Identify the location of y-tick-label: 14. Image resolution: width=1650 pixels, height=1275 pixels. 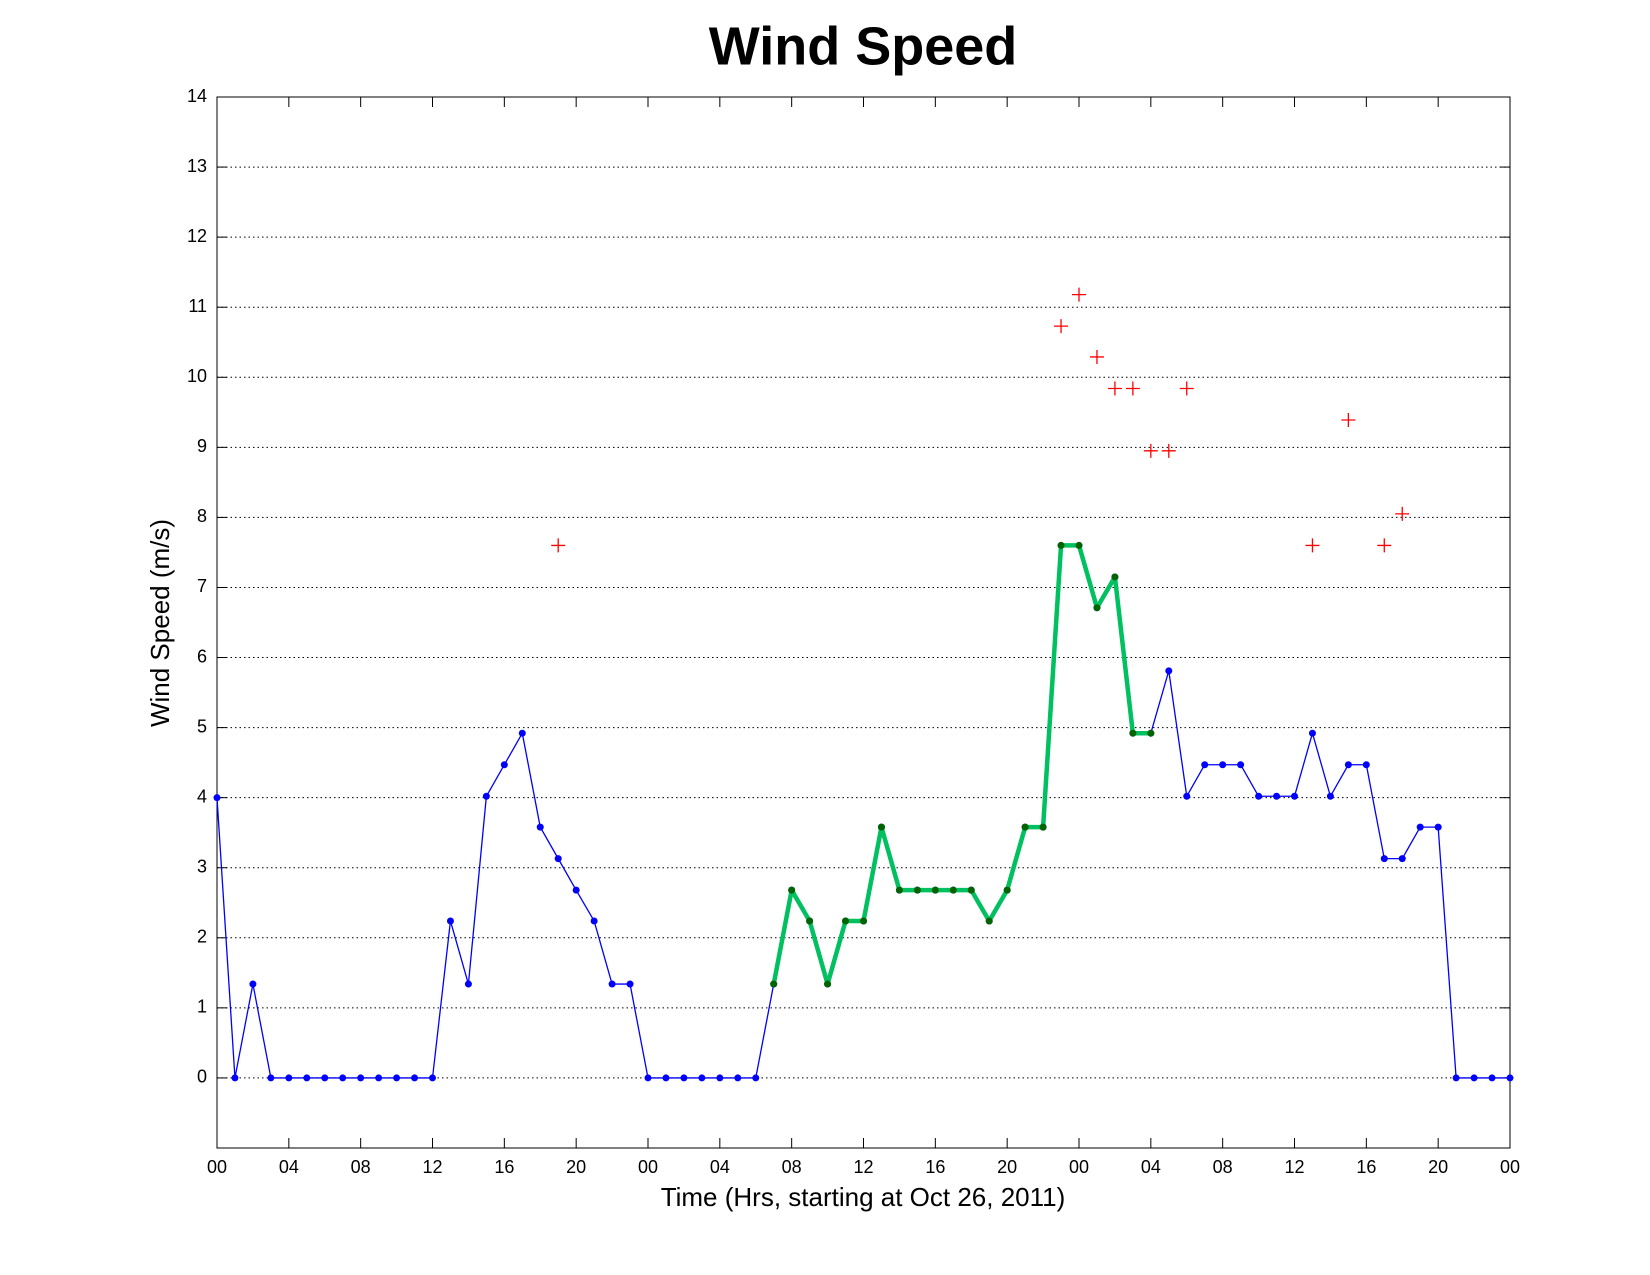
(197, 96).